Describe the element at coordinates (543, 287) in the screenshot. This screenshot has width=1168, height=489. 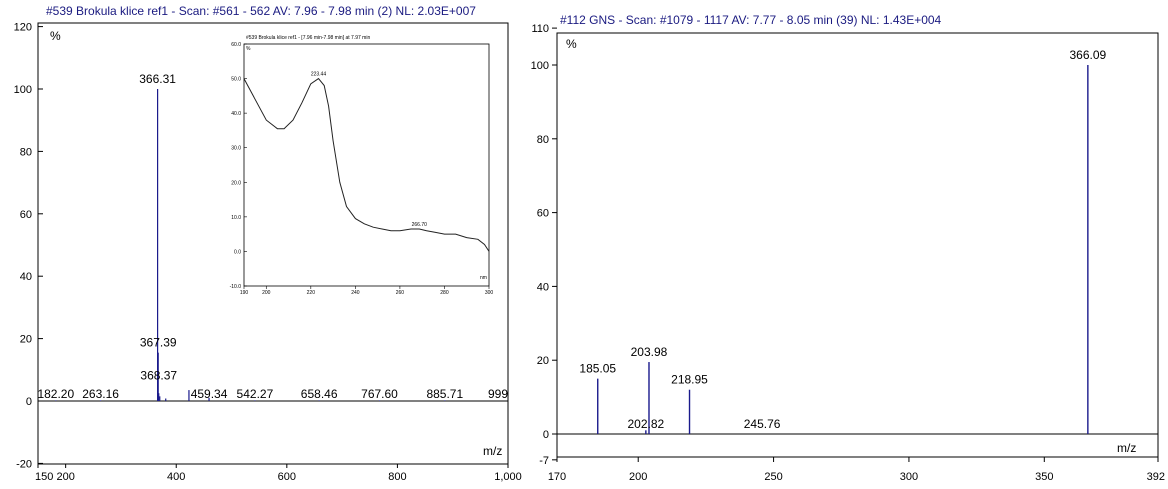
I see `right-y-tick-label: 40` at that location.